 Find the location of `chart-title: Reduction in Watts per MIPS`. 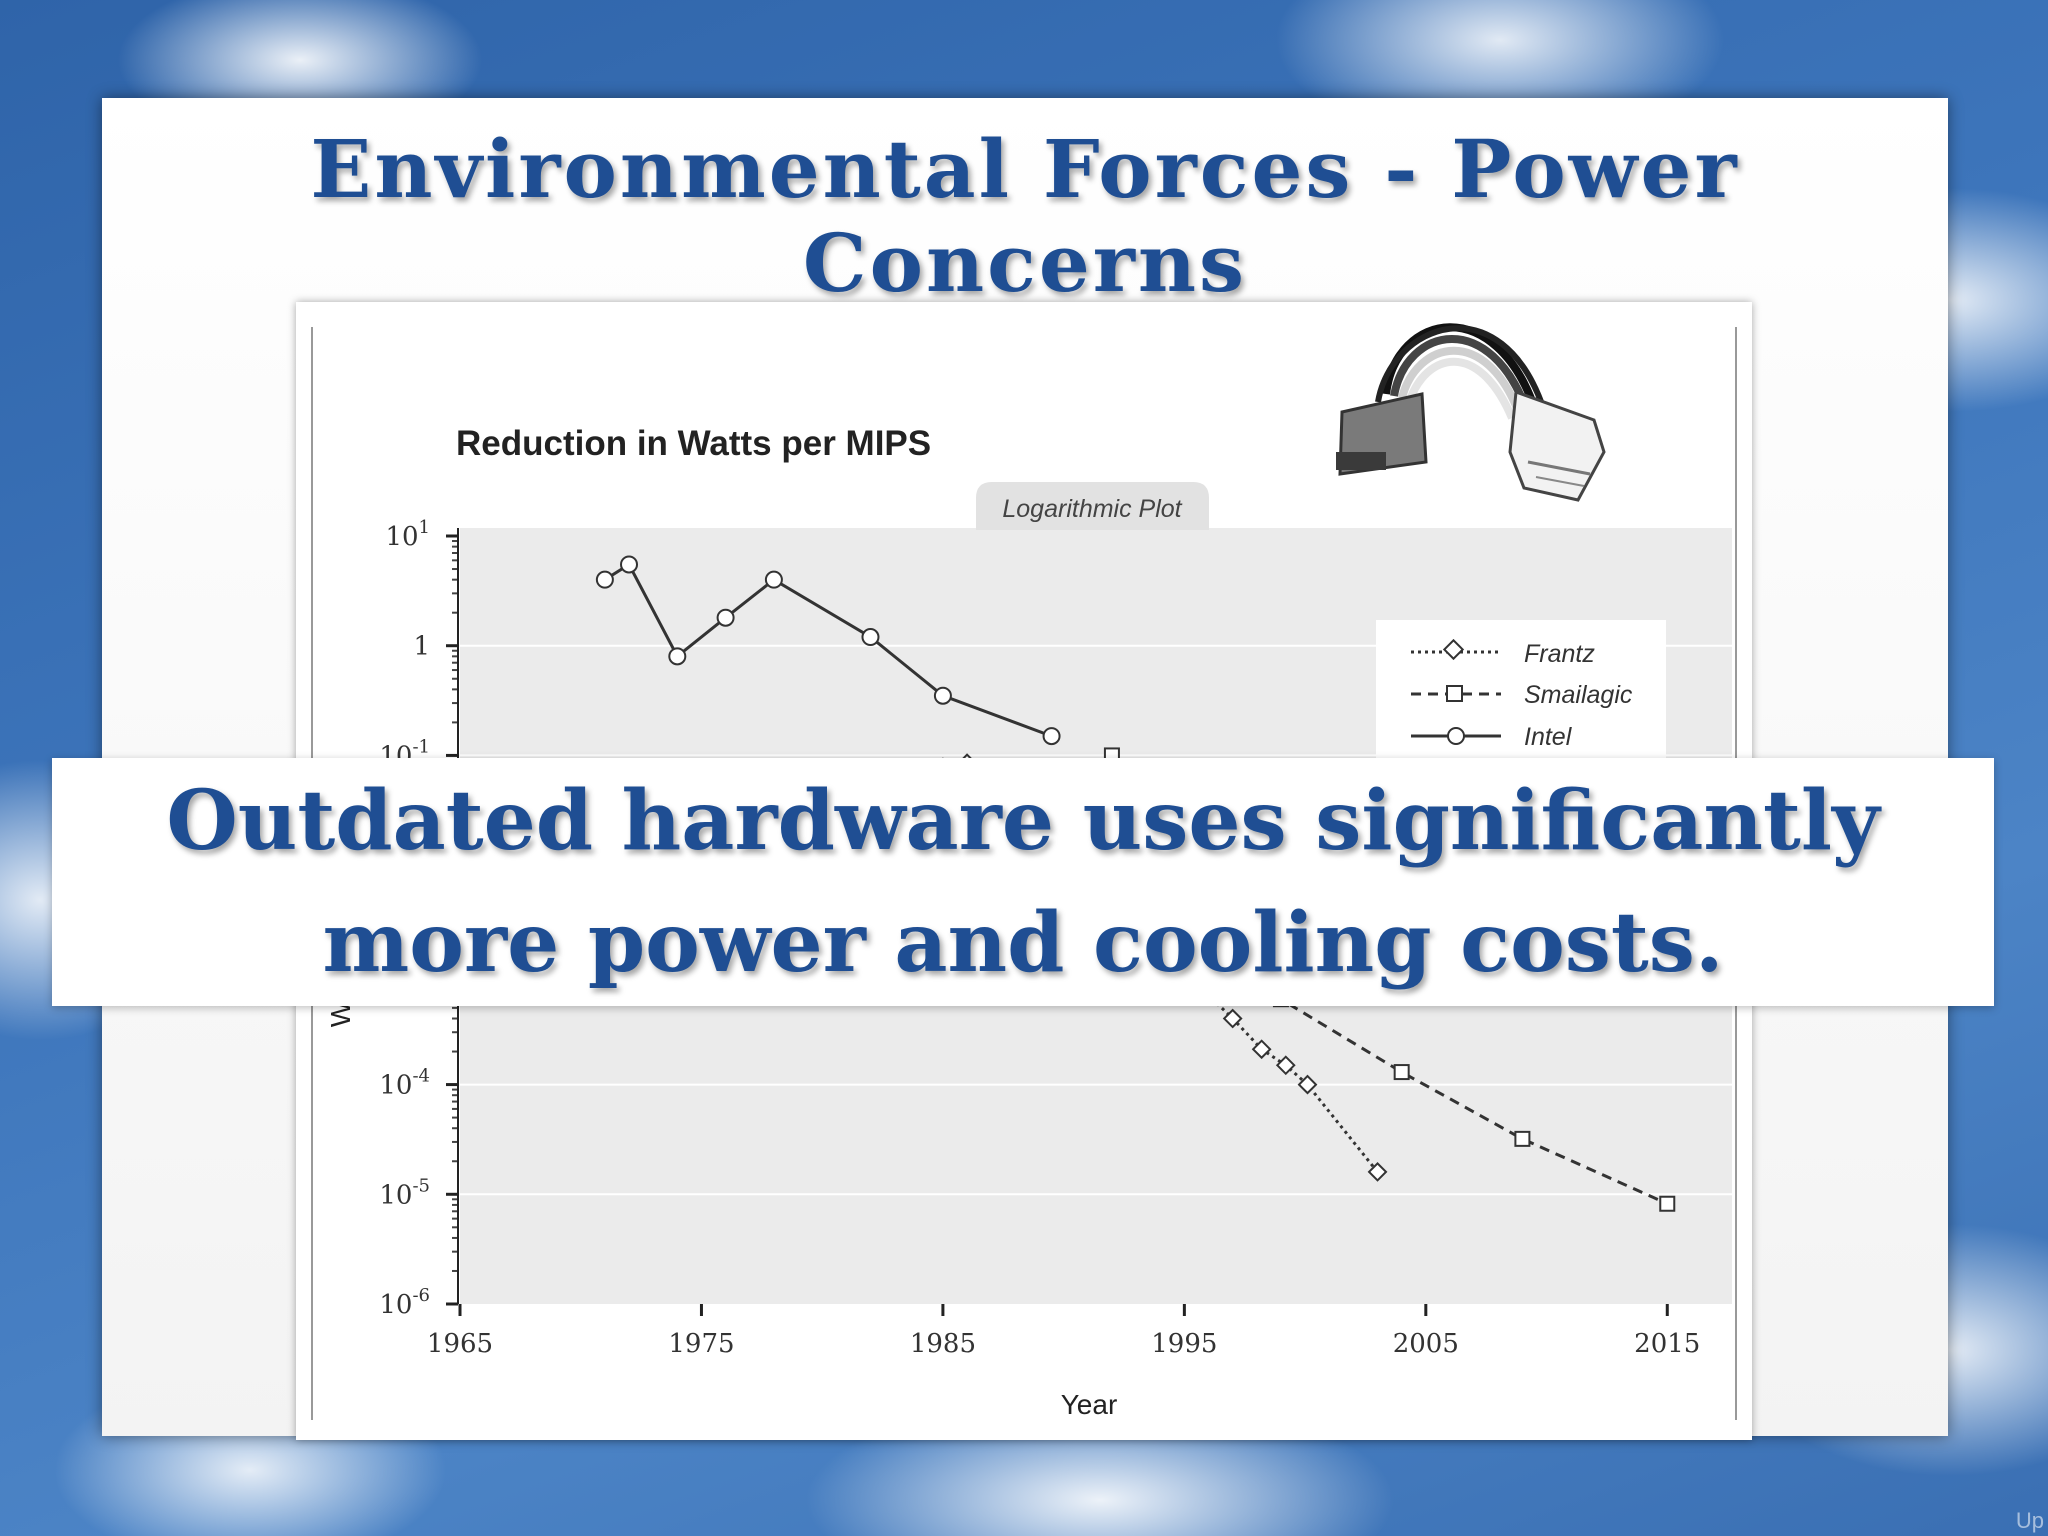

chart-title: Reduction in Watts per MIPS is located at coordinates (693, 443).